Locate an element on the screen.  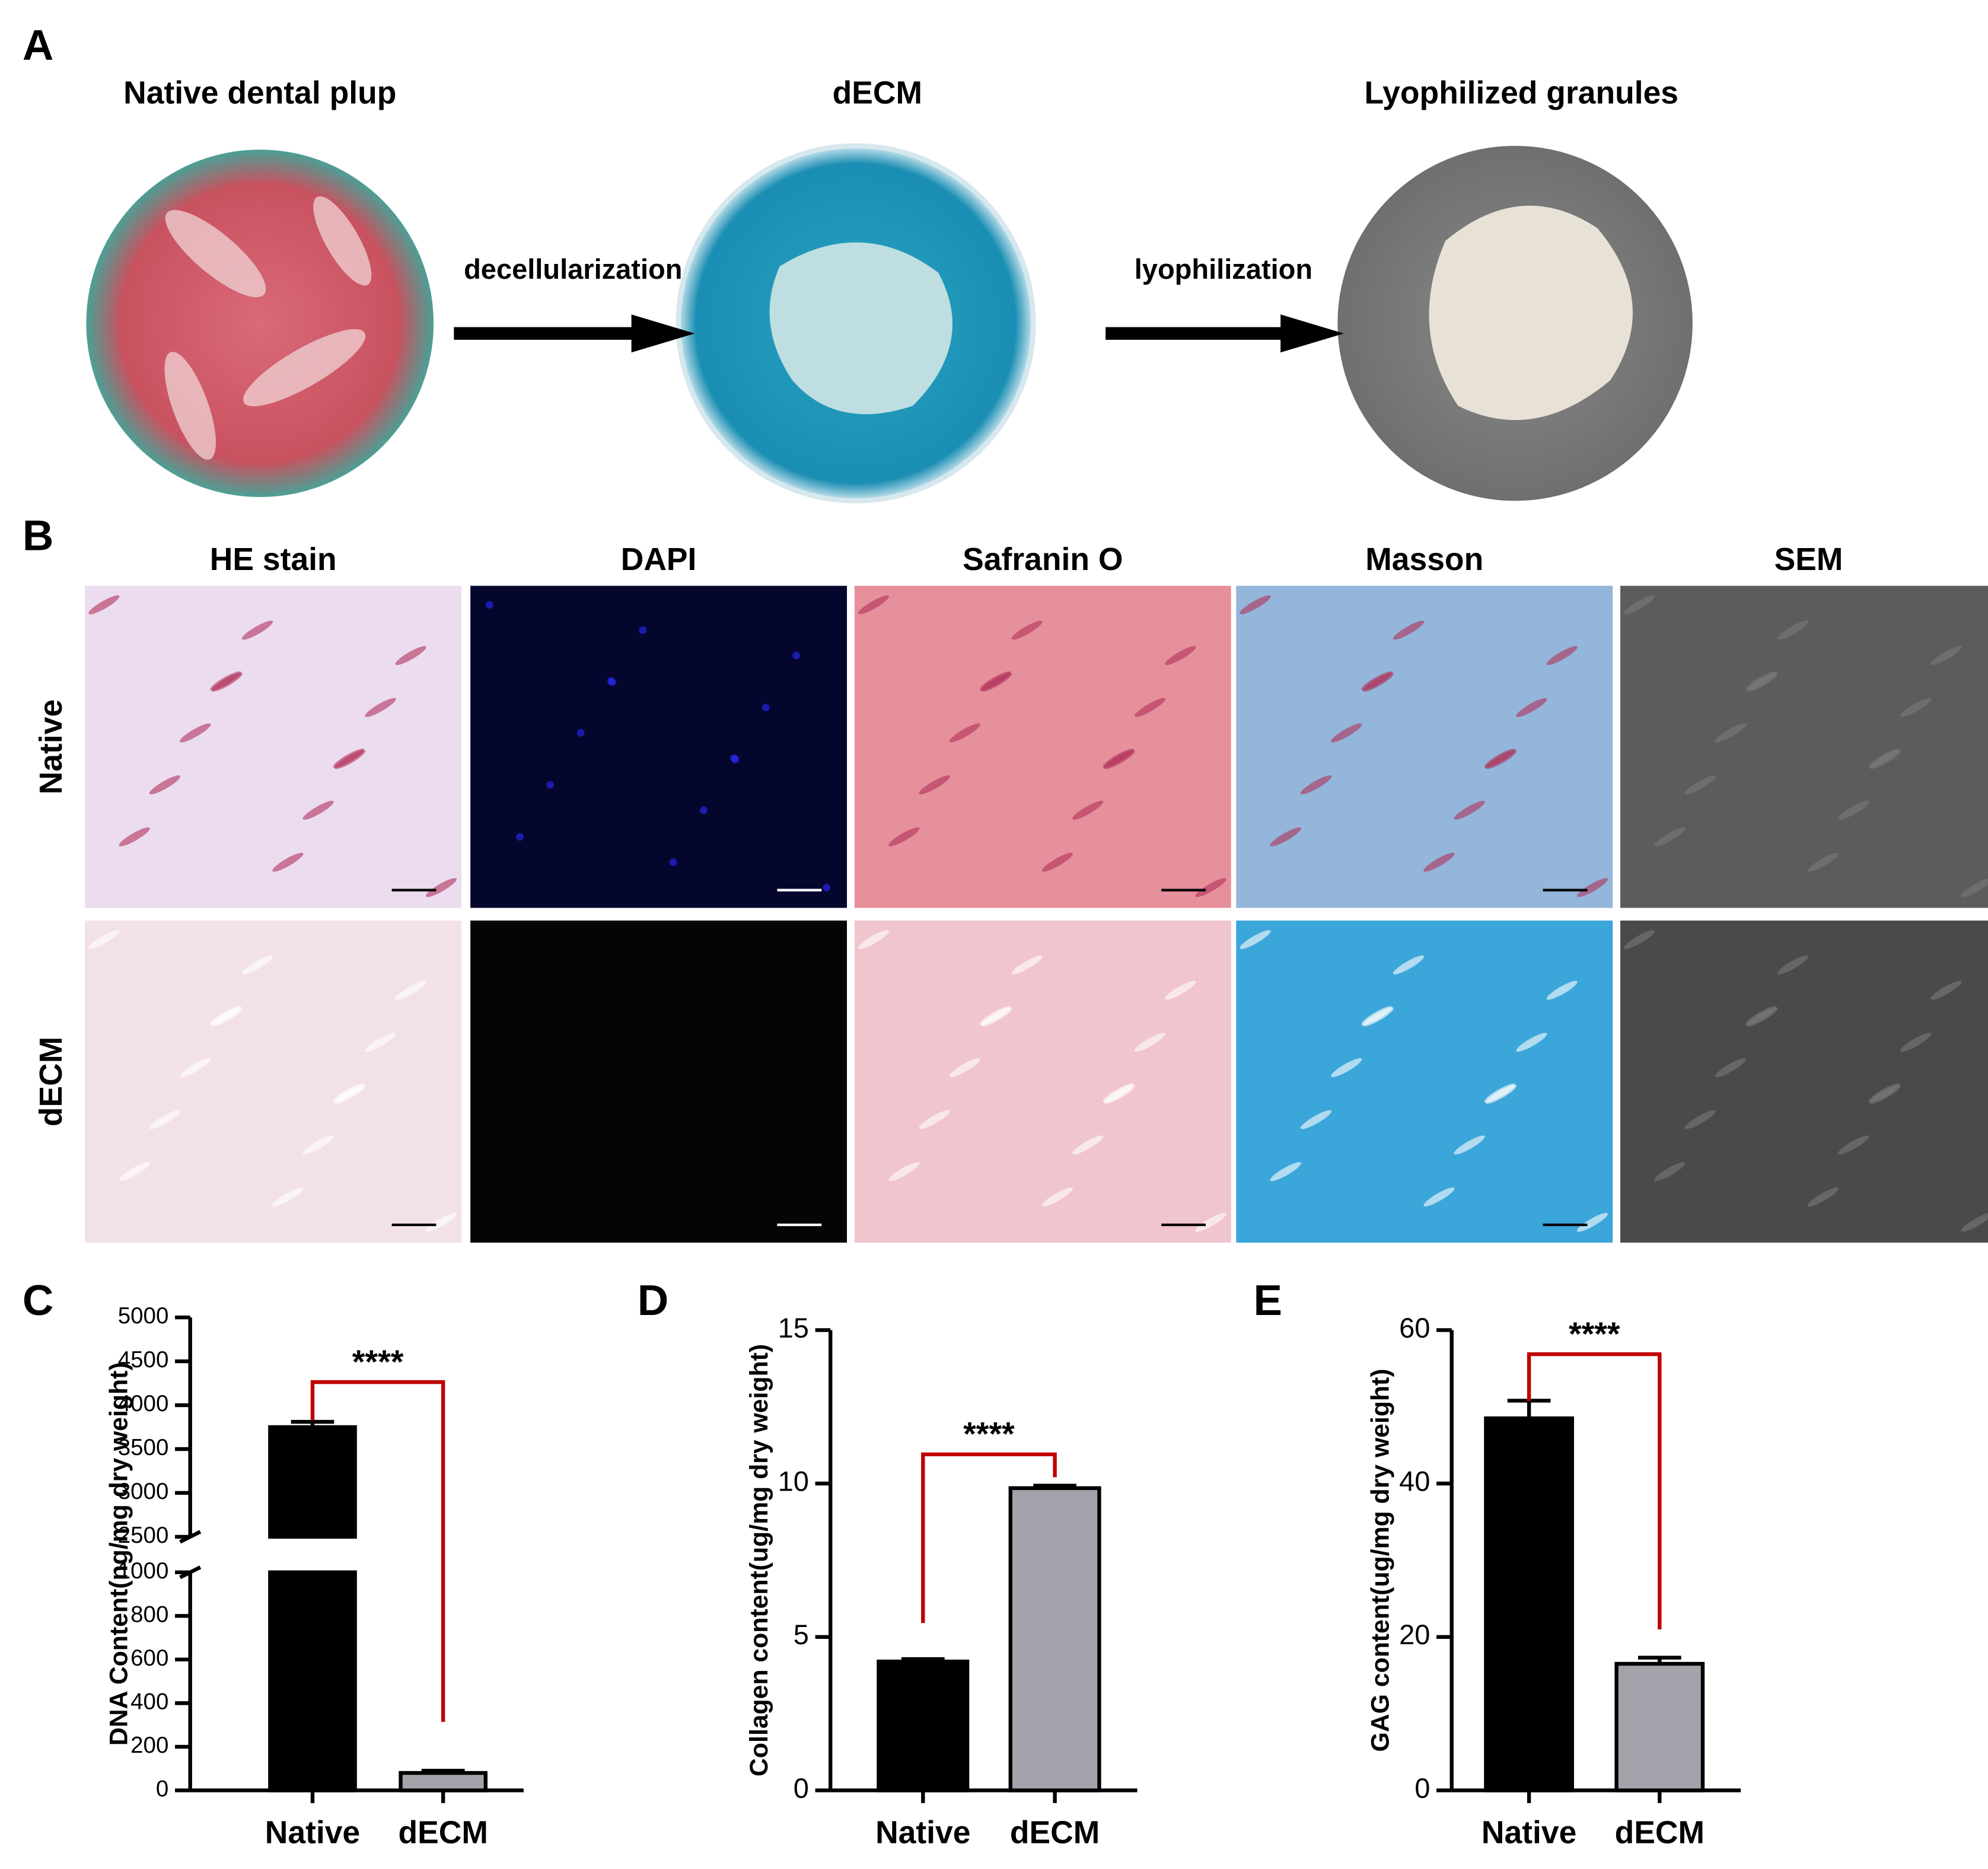
y-tick-label: 40 is located at coordinates (1414, 1481).